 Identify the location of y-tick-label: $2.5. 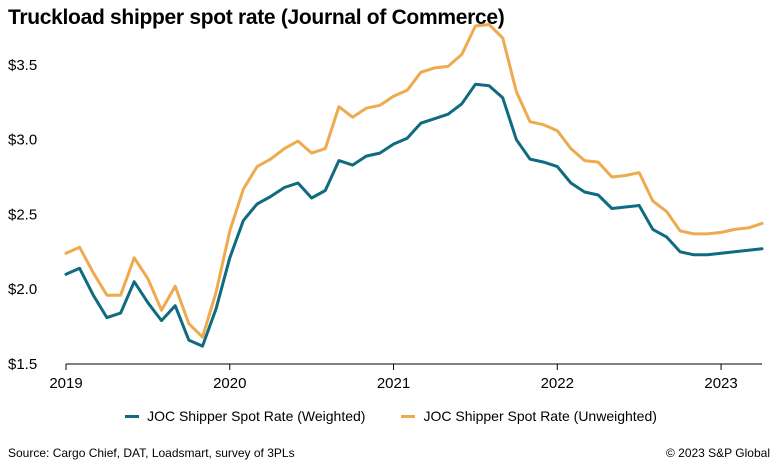
(22, 214).